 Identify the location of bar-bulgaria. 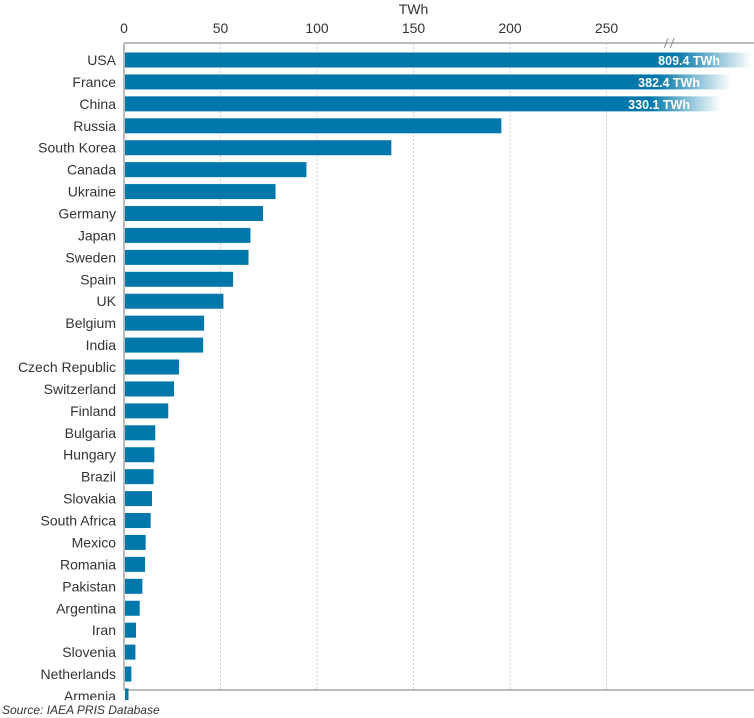
(140, 433).